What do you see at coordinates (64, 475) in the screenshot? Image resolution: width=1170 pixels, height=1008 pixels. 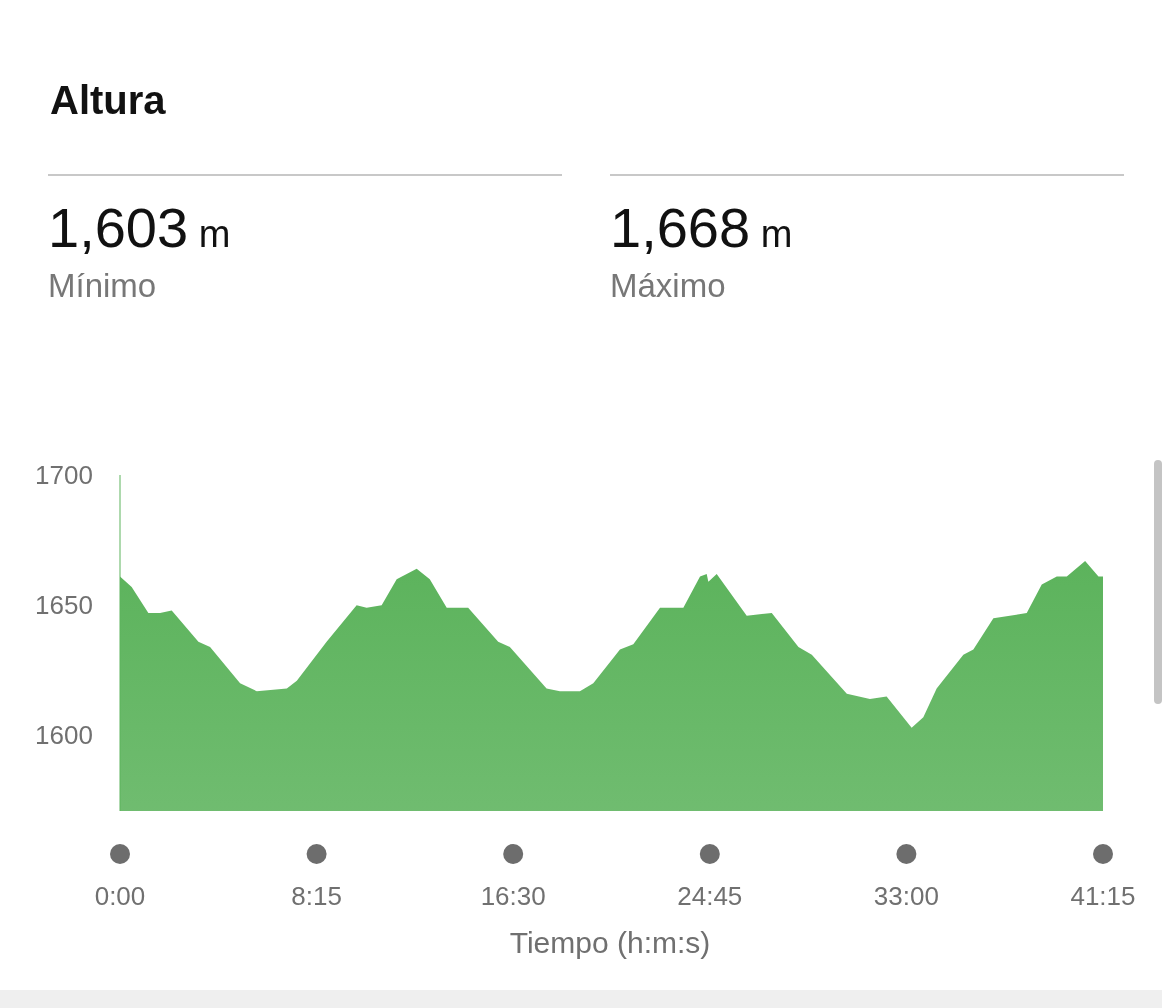 I see `y-tick-label: 1700` at bounding box center [64, 475].